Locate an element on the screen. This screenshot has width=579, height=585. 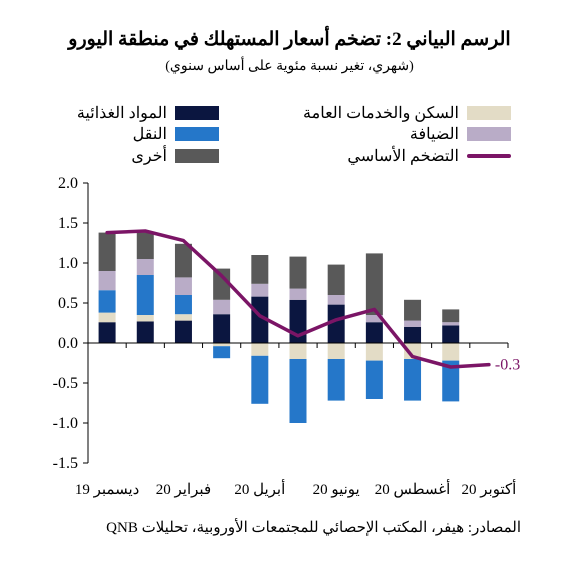
legend-transport-label: النقل is located at coordinates (149, 134).